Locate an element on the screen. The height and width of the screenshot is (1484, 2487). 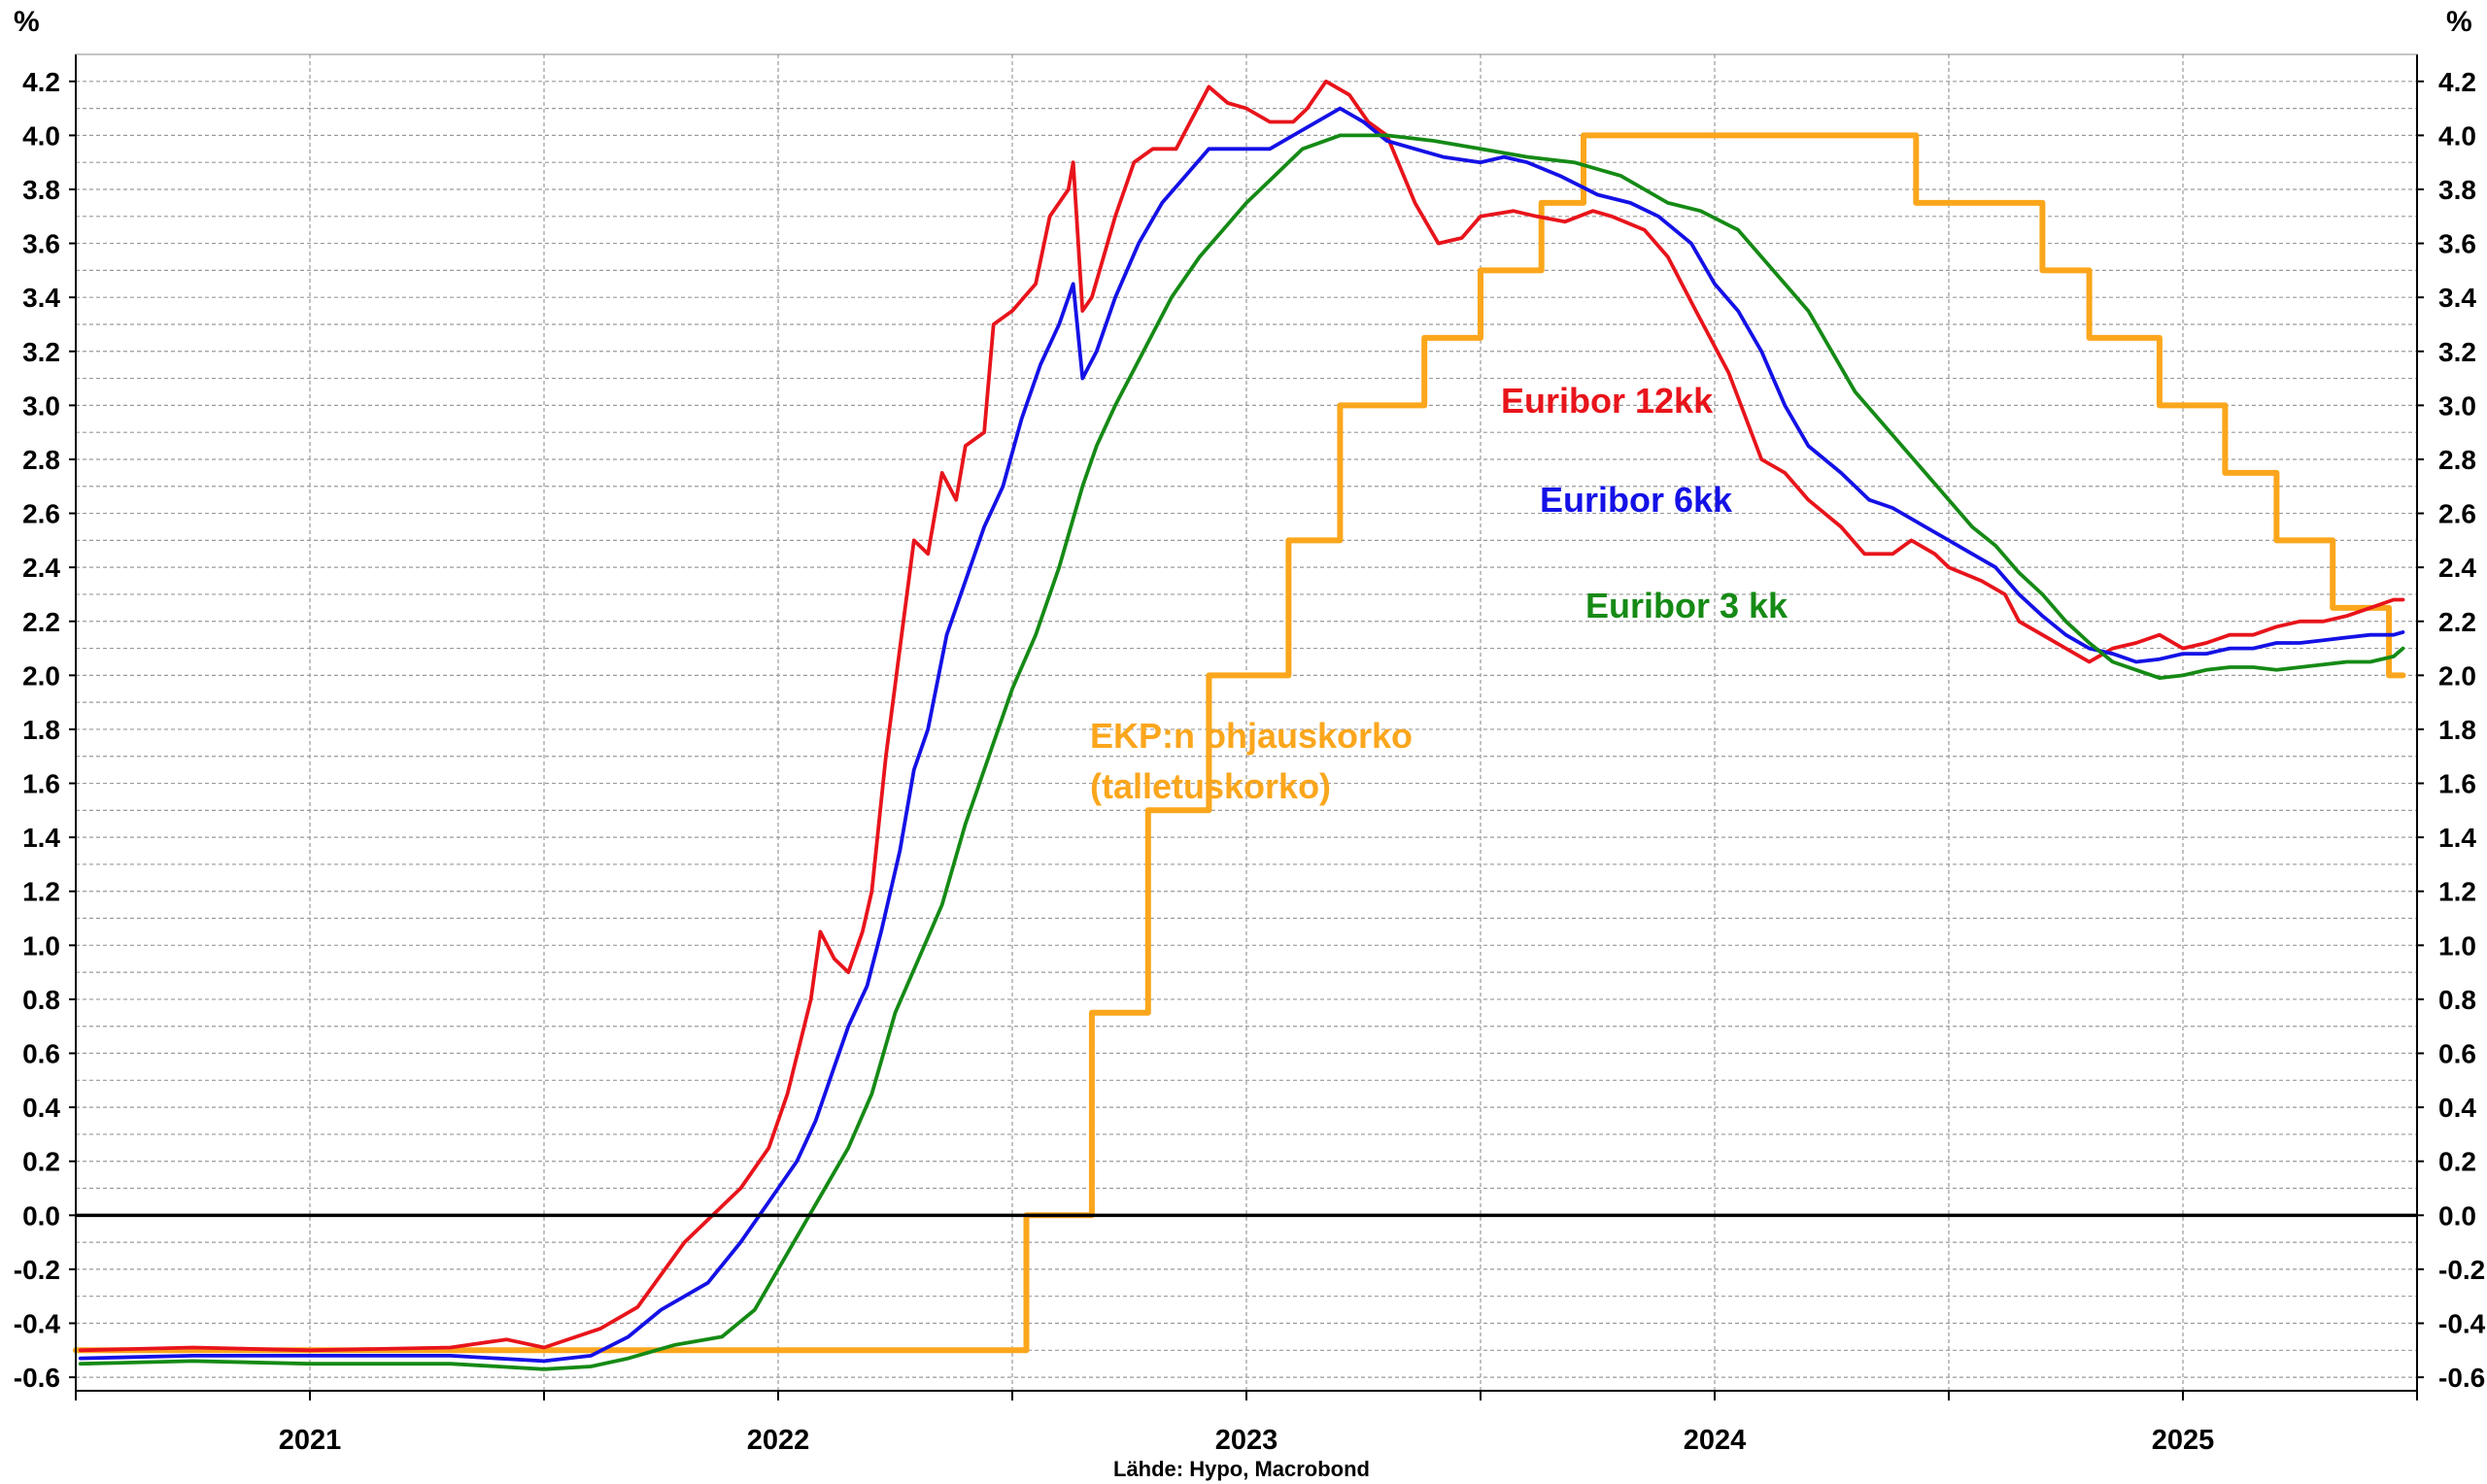
y-tick-label-left: 1.0 is located at coordinates (41, 945).